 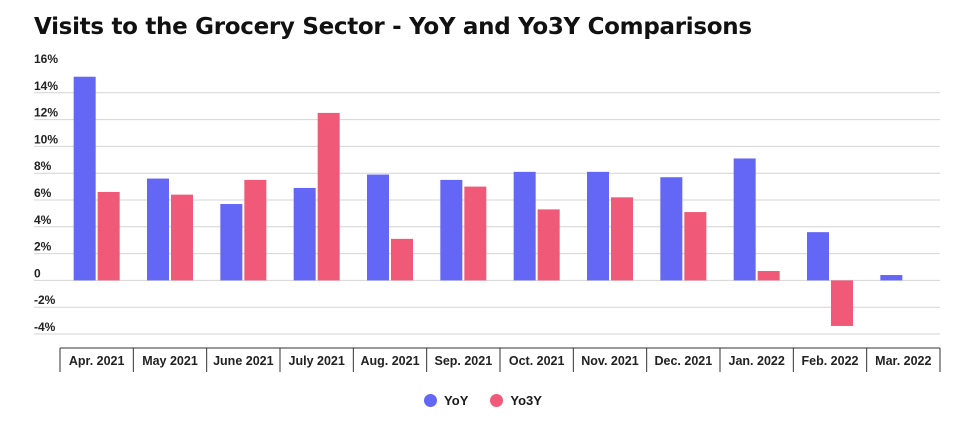 What do you see at coordinates (537, 361) in the screenshot?
I see `x-tick-label: Oct. 2021` at bounding box center [537, 361].